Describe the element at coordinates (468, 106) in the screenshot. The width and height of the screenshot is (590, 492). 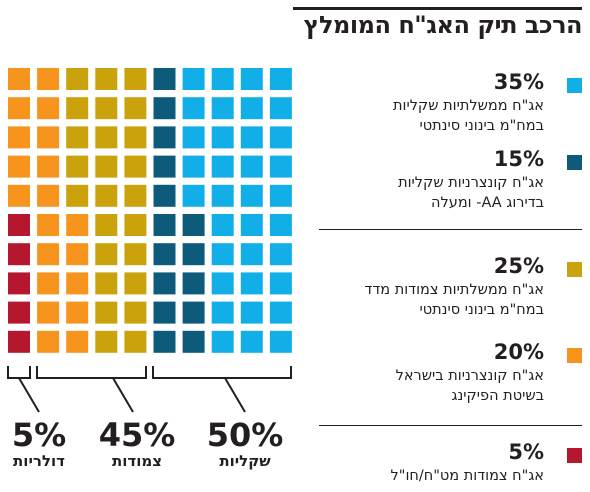
I see `legend-line: אג"ח ממשלתיות שקליות` at that location.